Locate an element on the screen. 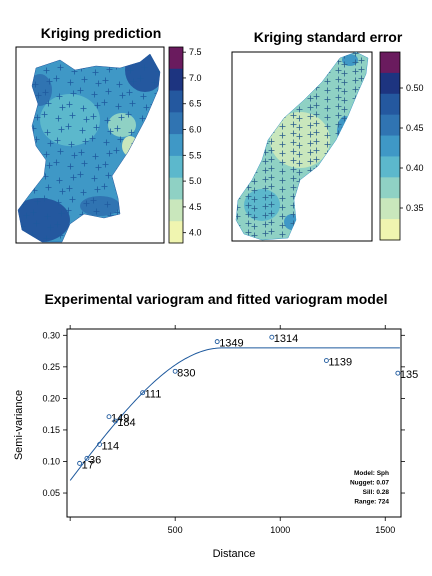  prediction-fill-sw is located at coordinates (44, 220).